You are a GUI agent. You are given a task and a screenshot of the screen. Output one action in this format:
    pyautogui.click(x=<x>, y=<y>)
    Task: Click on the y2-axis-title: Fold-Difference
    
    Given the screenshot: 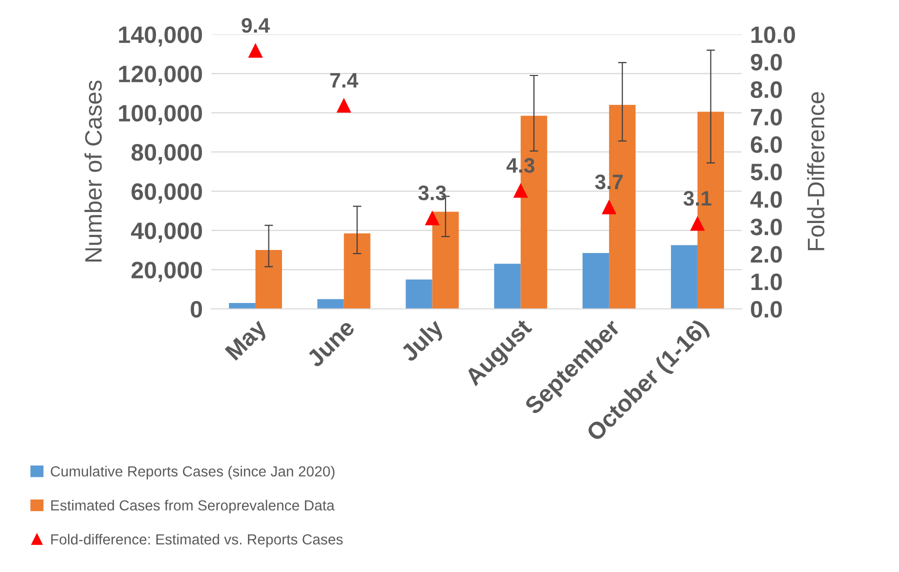 What is the action you would take?
    pyautogui.click(x=815, y=171)
    